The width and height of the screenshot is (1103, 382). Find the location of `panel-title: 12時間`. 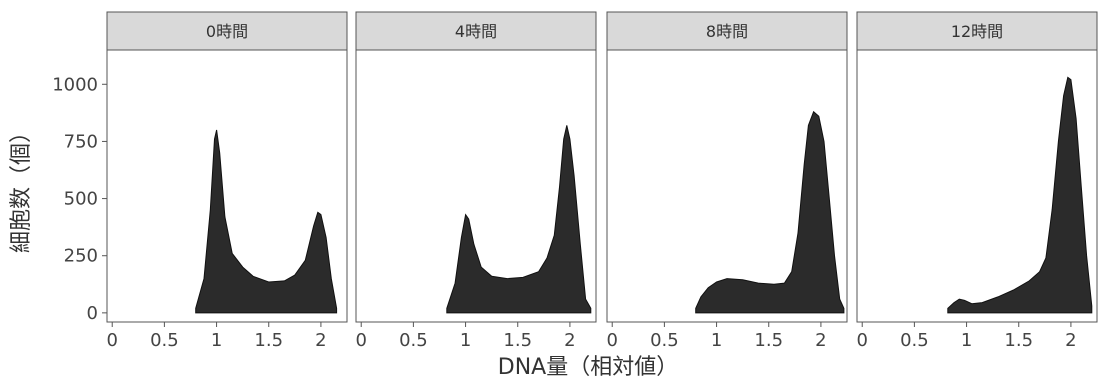

panel-title: 12時間 is located at coordinates (977, 31).